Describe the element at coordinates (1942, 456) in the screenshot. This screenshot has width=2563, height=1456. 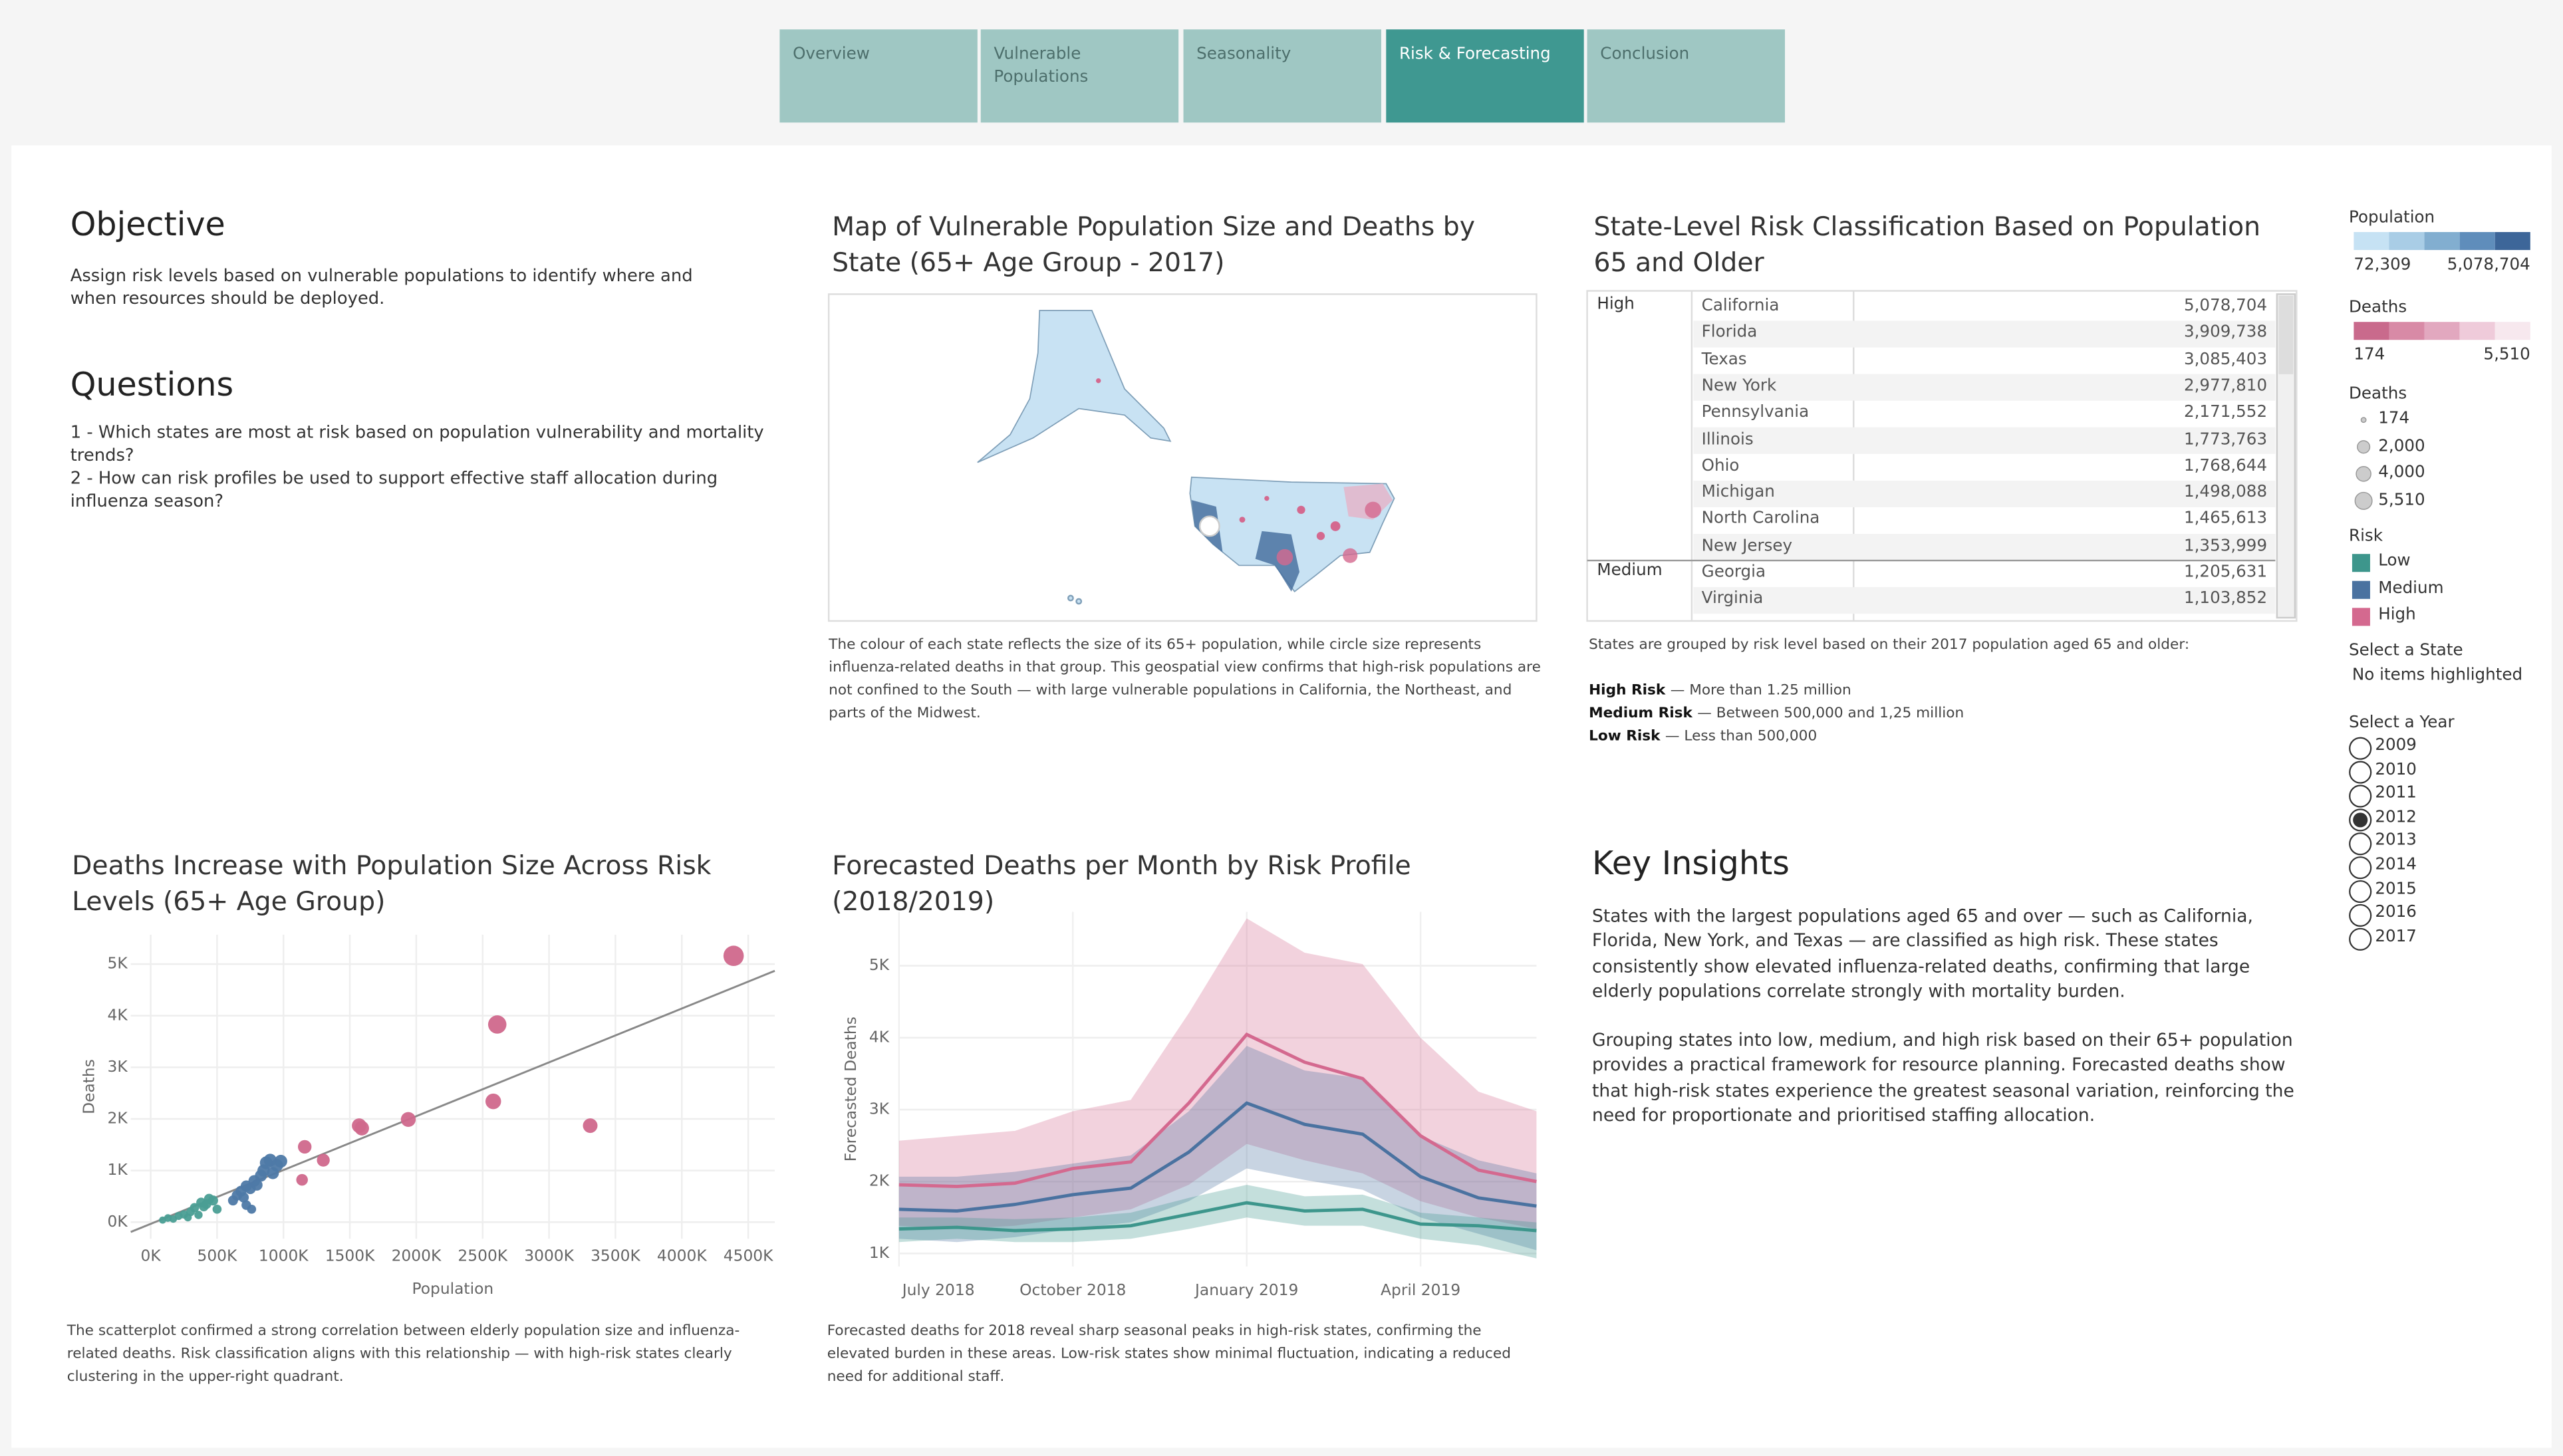
I see `table-frame` at that location.